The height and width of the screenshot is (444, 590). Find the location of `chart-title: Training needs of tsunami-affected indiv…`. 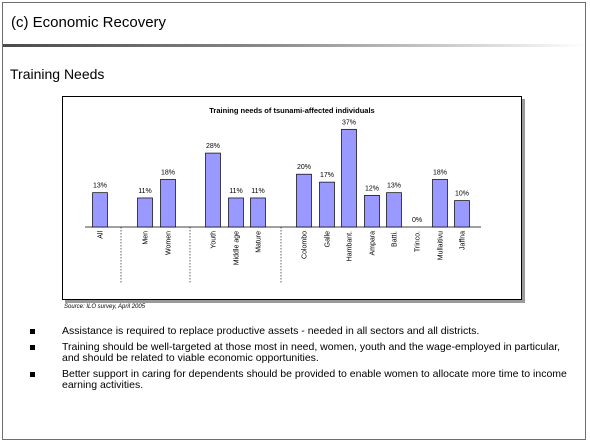

chart-title: Training needs of tsunami-affected indiv… is located at coordinates (291, 110).